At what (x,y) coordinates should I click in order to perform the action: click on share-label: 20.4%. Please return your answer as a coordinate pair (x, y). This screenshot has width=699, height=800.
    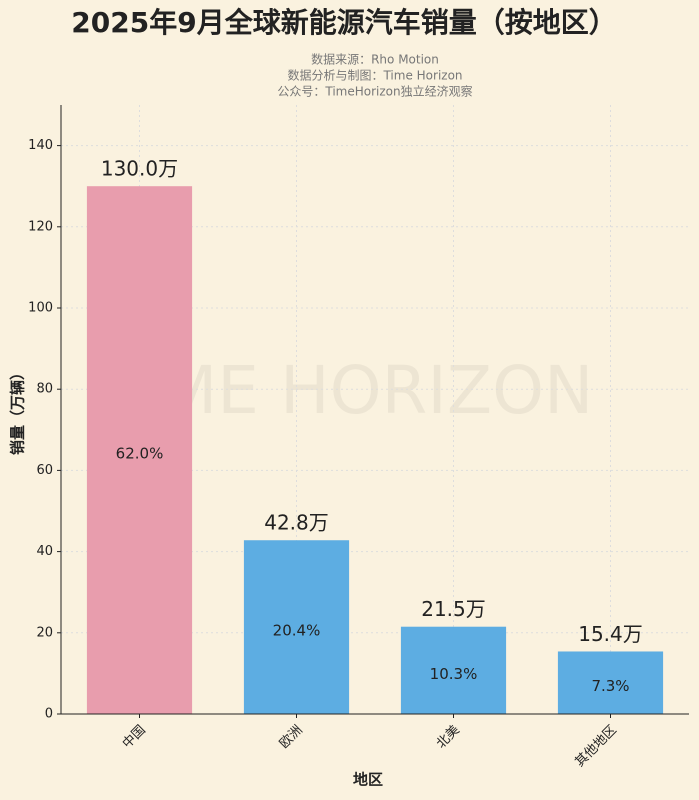
    Looking at the image, I should click on (297, 631).